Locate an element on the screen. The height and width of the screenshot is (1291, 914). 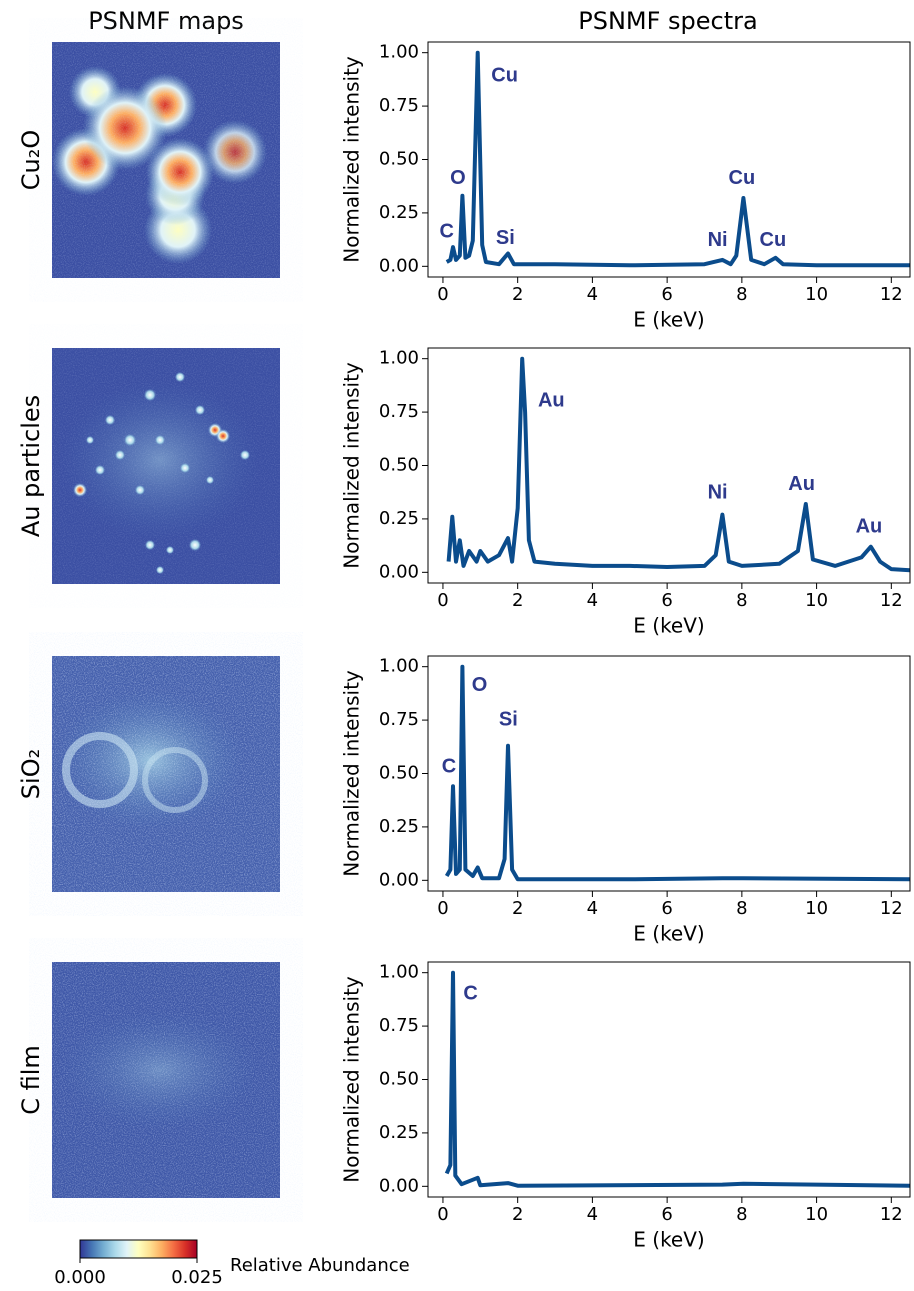
colorbar-tick-label: 0.000 is located at coordinates (80, 1277).